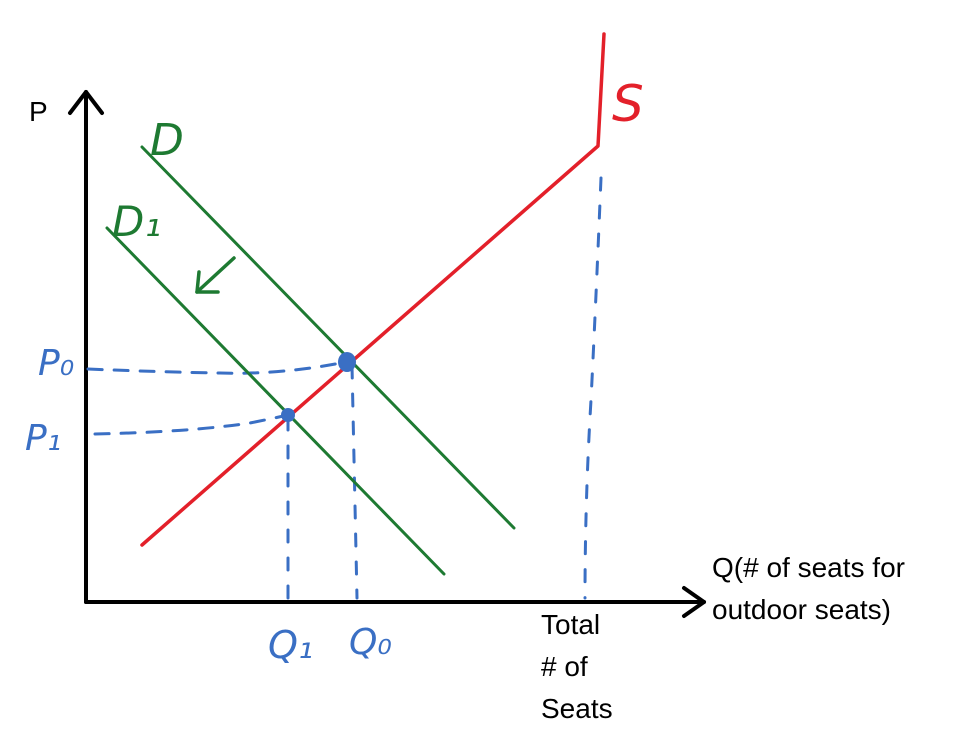  I want to click on x-axis-label-line2: outdoor seats), so click(801, 609).